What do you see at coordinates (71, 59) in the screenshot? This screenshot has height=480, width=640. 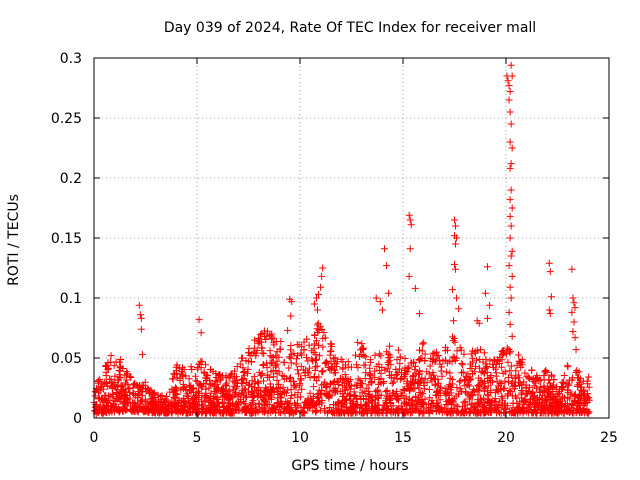 I see `y-tick-label: 0.3` at bounding box center [71, 59].